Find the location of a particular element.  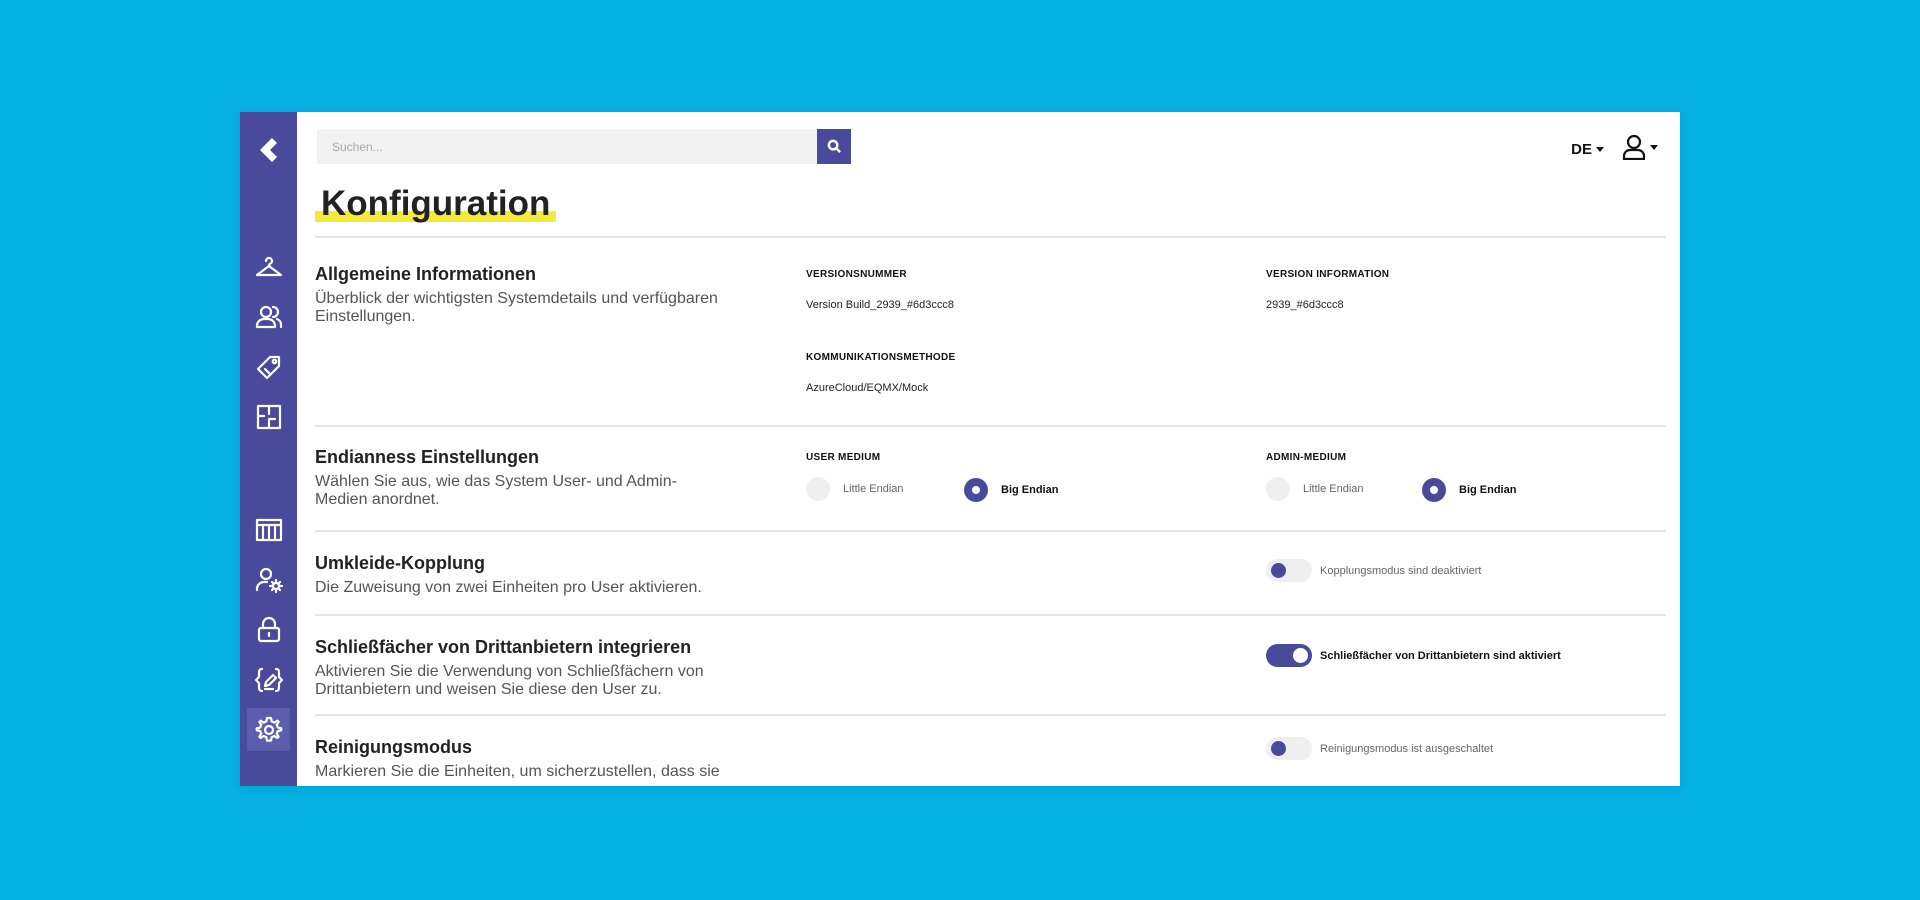

admin-little-endian-radio: Little Endian is located at coordinates (1315, 489).